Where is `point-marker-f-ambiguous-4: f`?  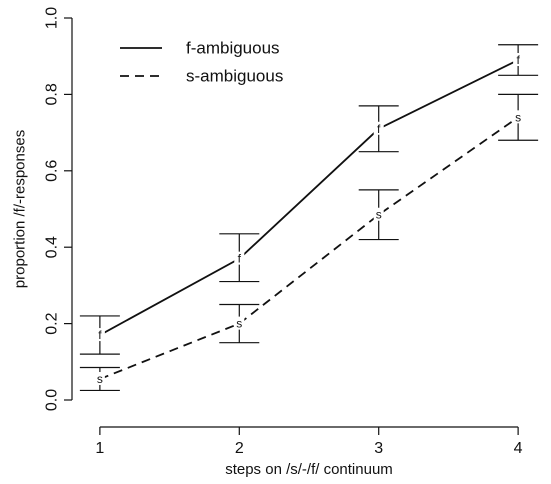 point-marker-f-ambiguous-4: f is located at coordinates (518, 60).